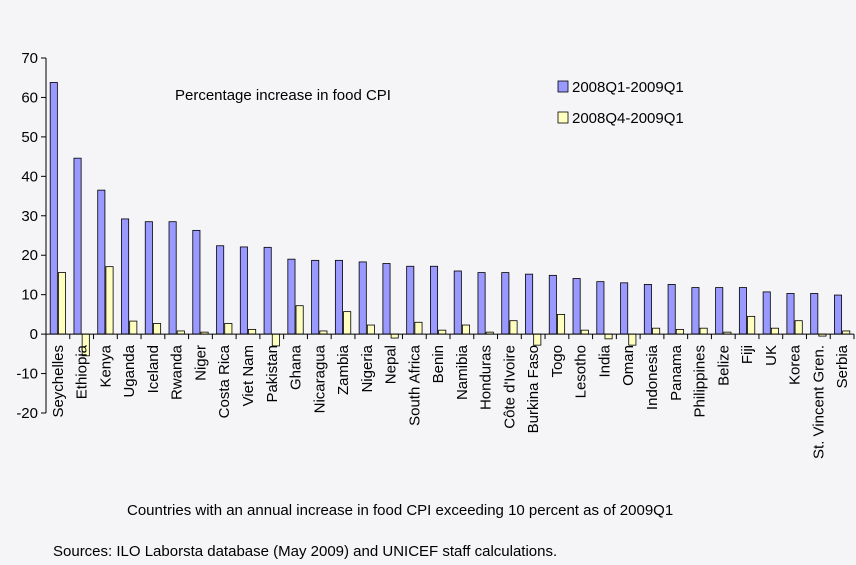 Image resolution: width=856 pixels, height=565 pixels. I want to click on x-tick-label: Philippines, so click(700, 381).